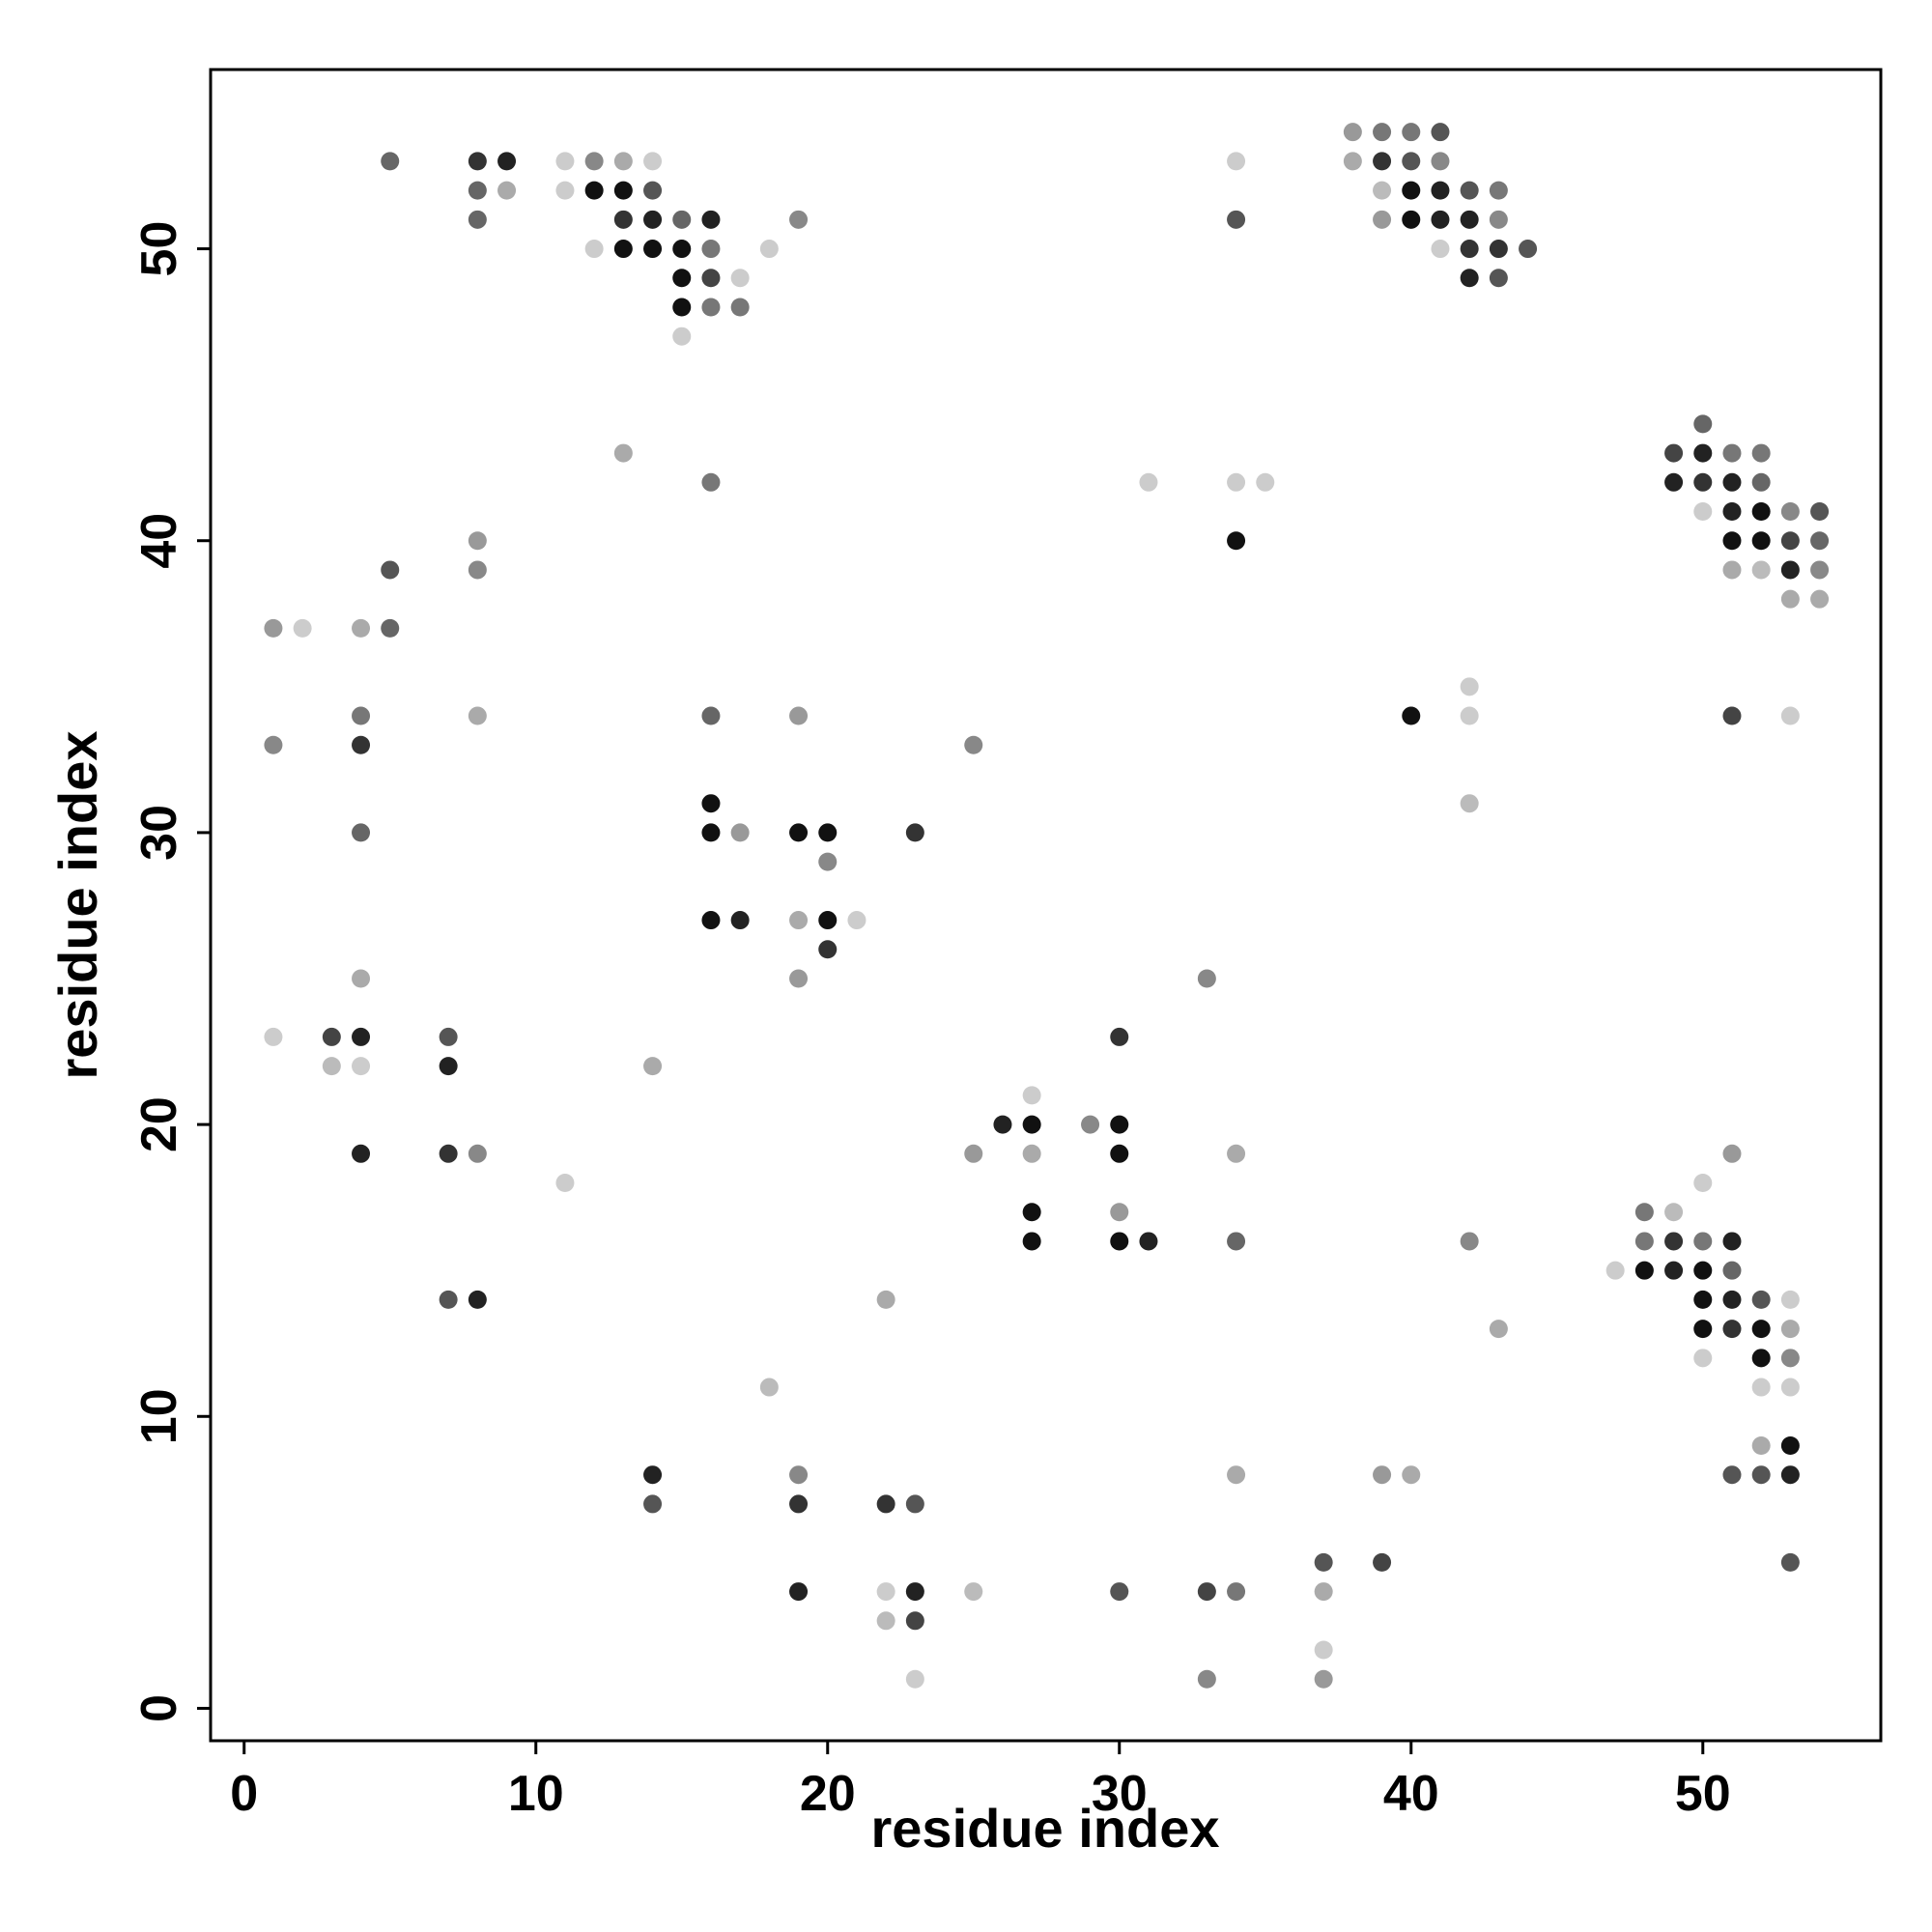  I want to click on x-tick-label: 50, so click(1703, 1794).